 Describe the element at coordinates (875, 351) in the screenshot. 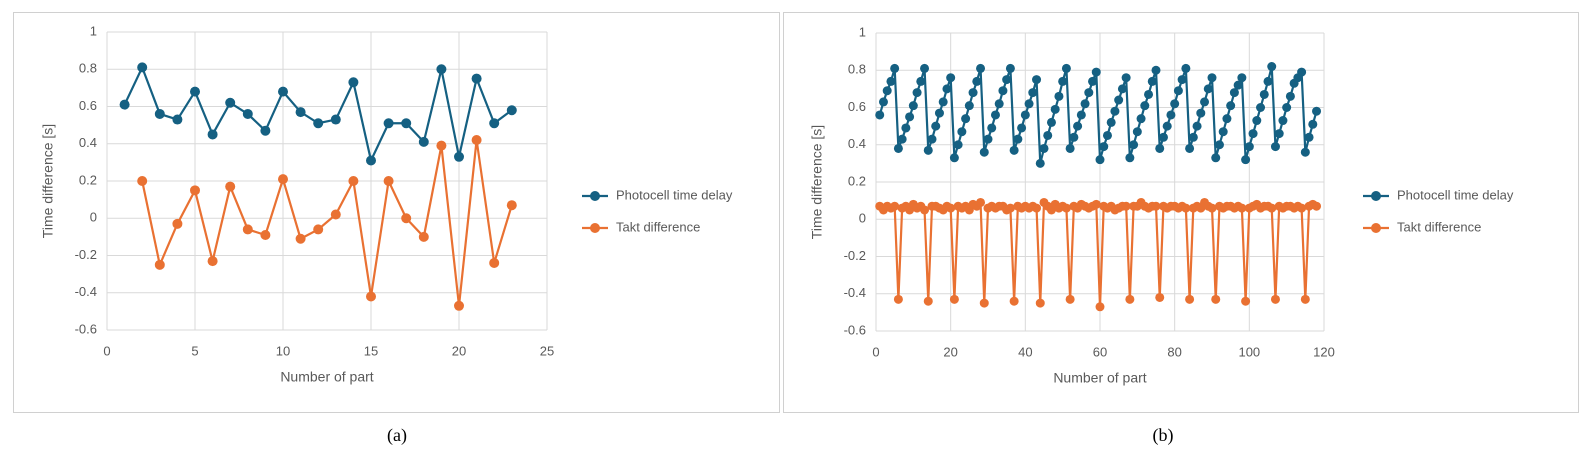

I see `x-tick-label: 0` at that location.